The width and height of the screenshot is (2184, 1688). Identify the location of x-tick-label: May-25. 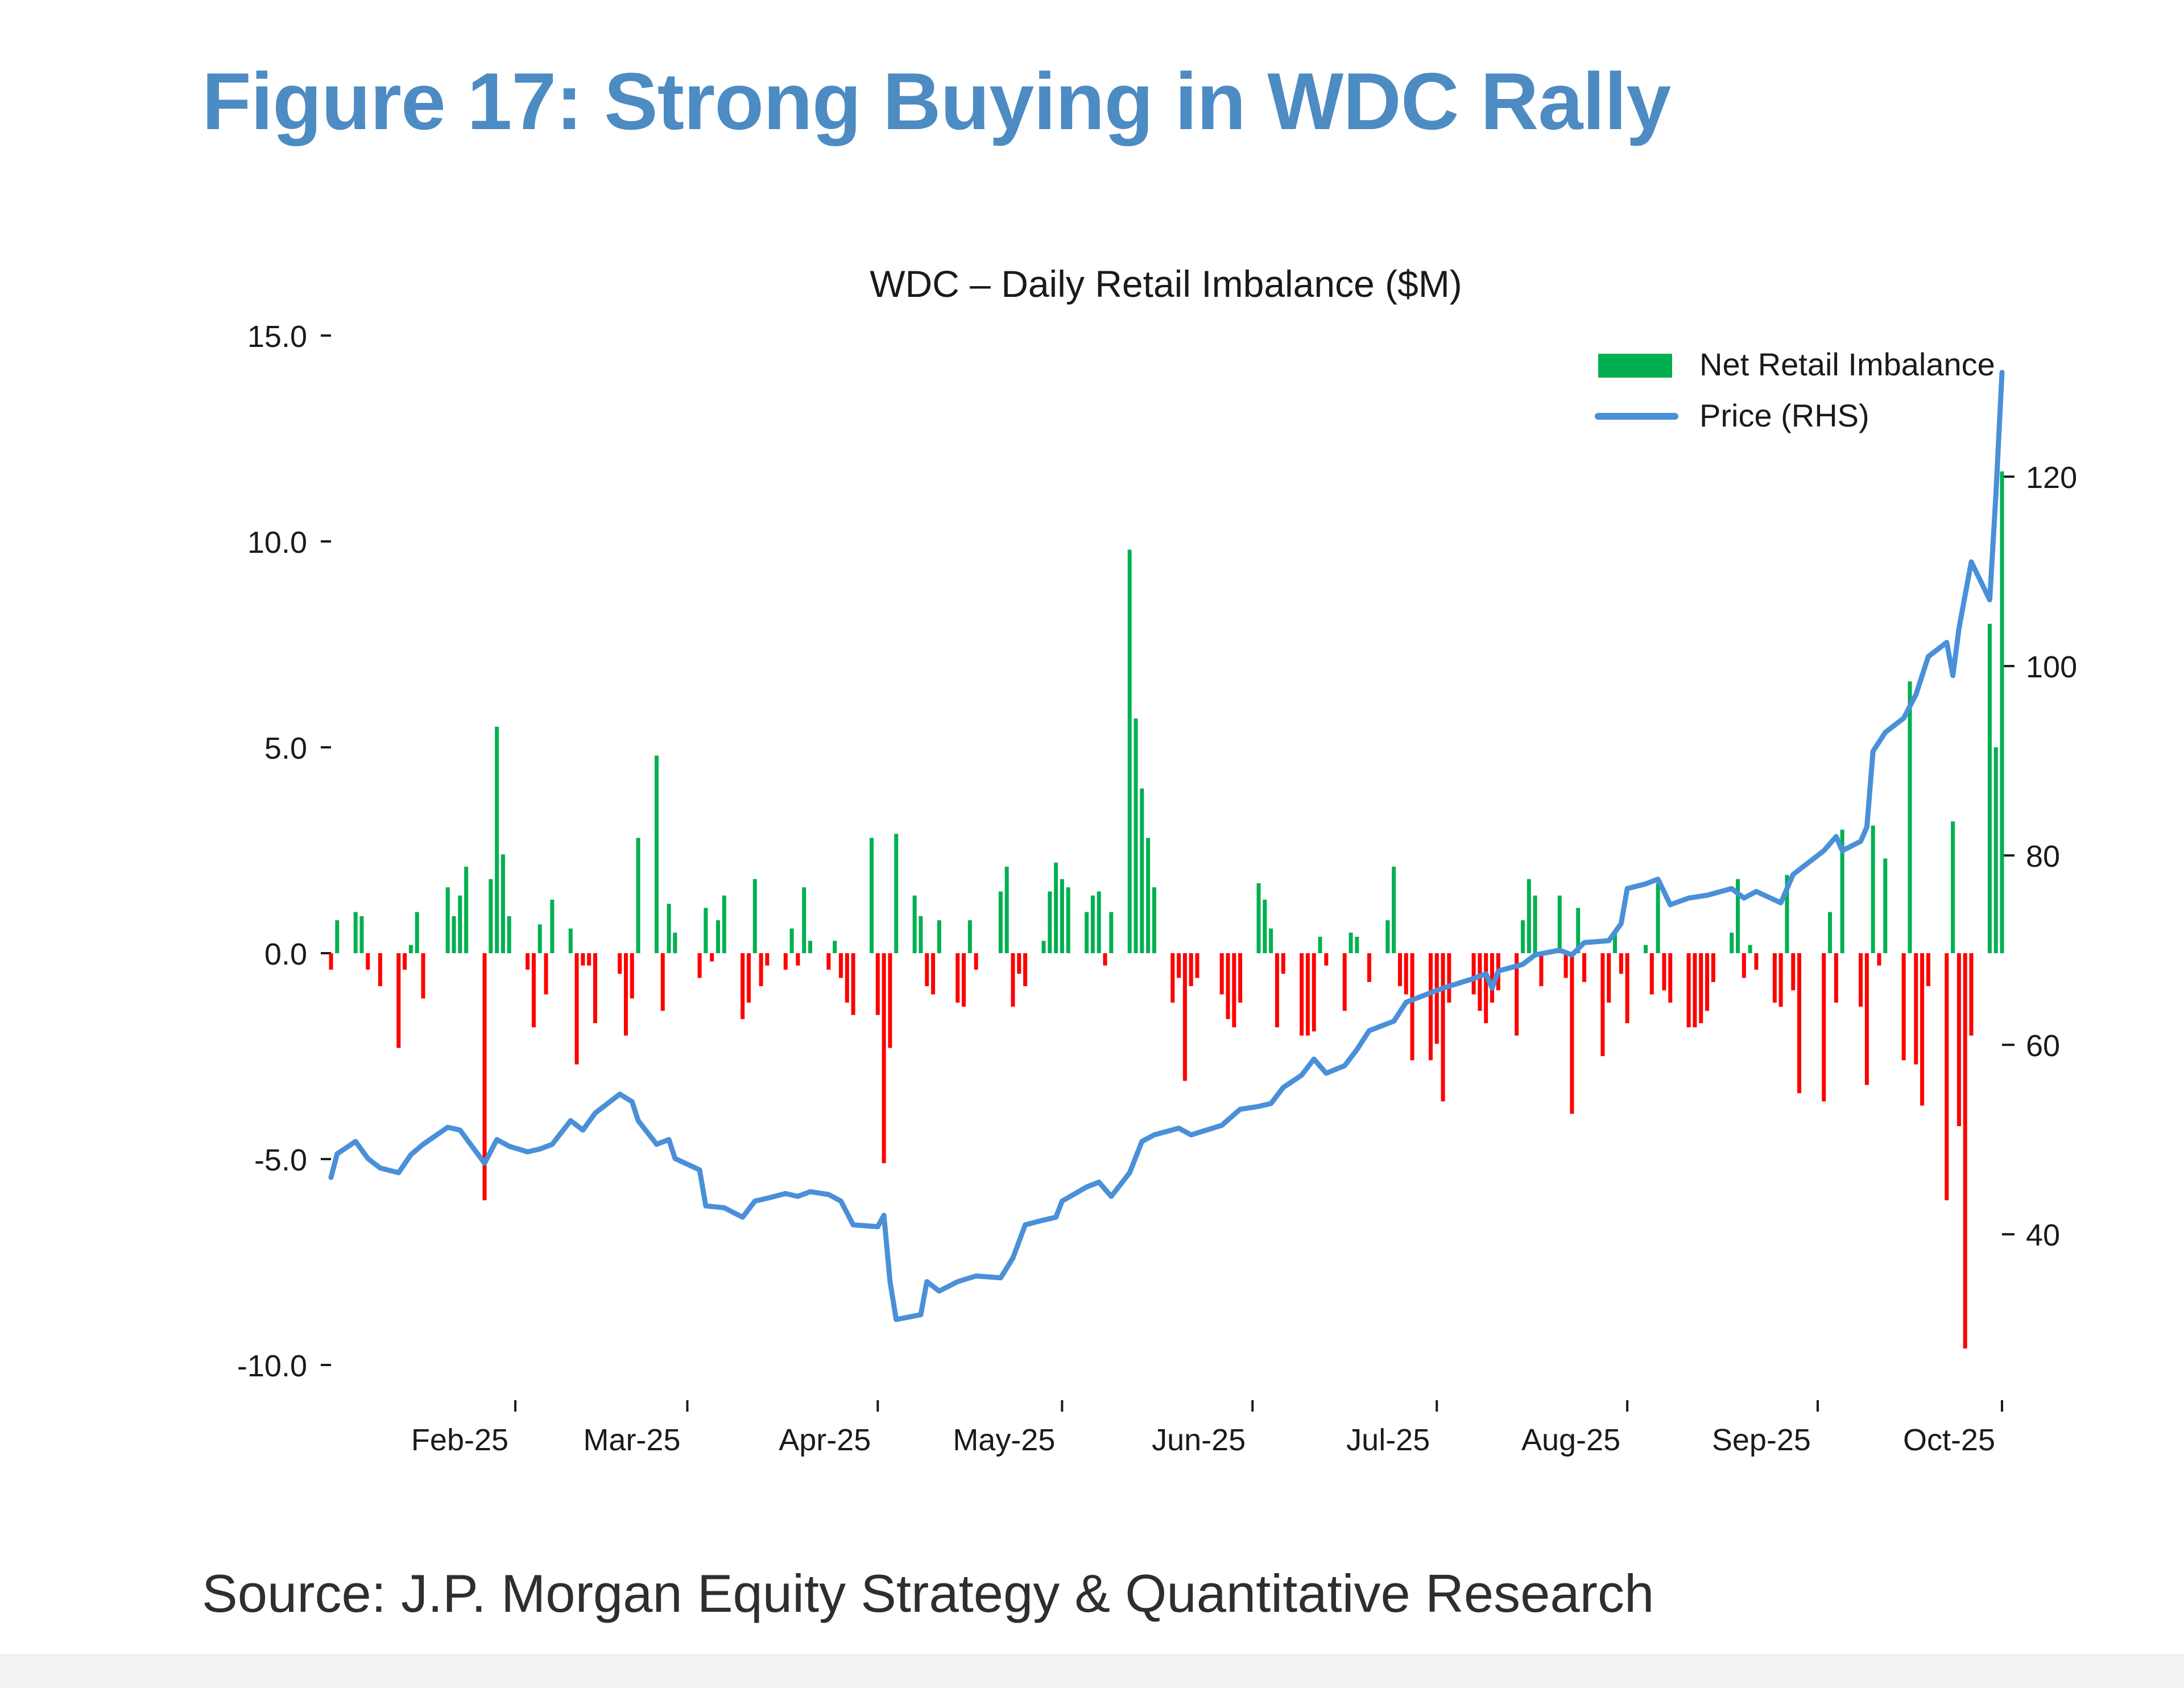
(1004, 1440).